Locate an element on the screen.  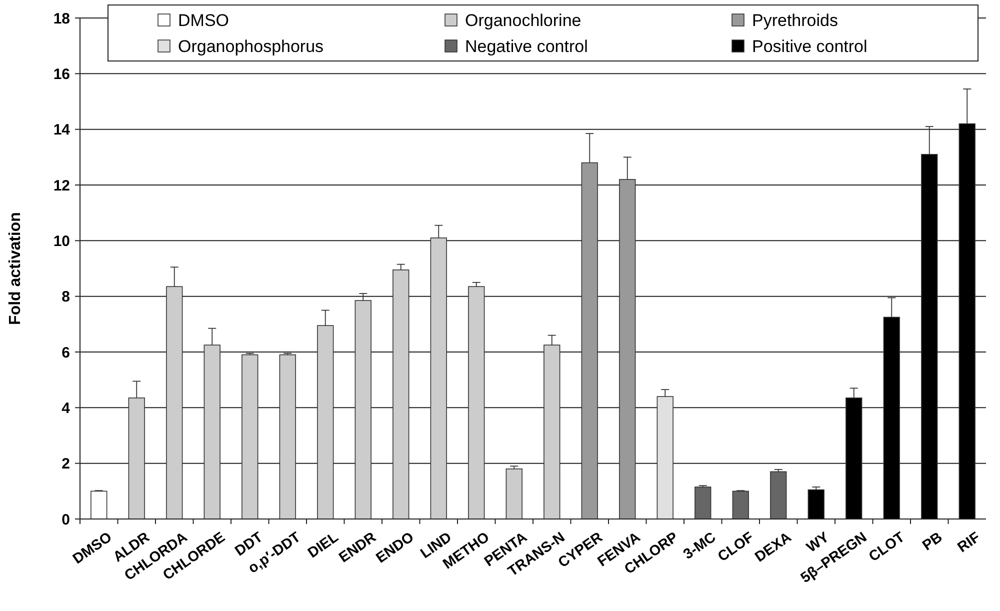
legend-label: Negative control is located at coordinates (526, 46).